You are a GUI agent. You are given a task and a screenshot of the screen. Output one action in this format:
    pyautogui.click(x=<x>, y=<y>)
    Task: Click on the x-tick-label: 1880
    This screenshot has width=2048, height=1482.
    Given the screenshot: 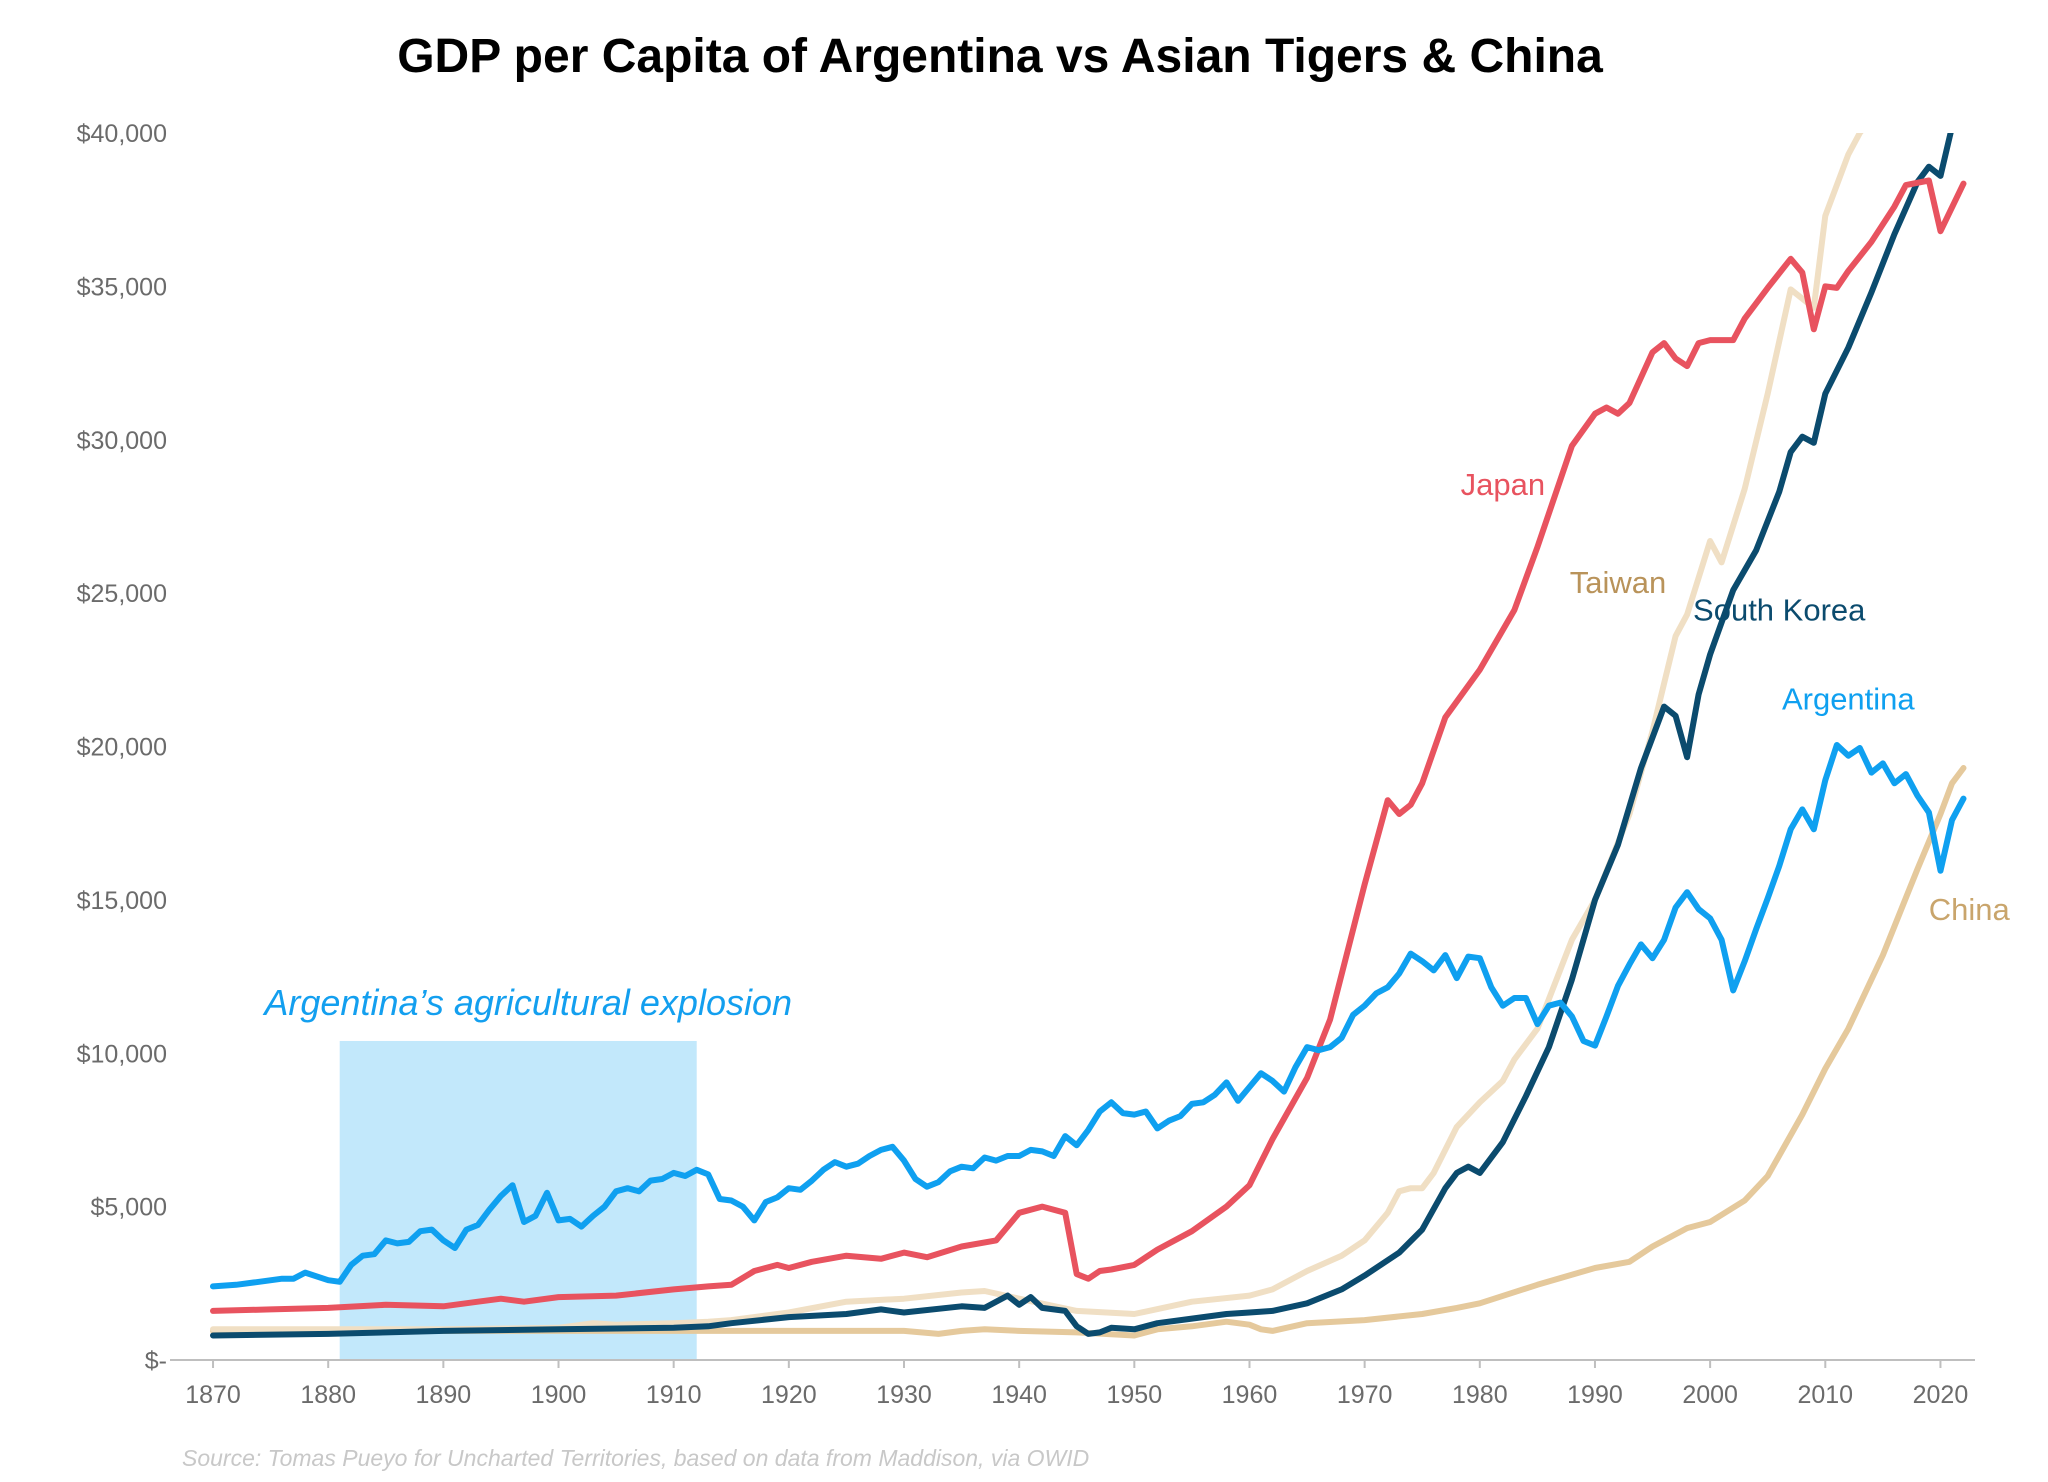 What is the action you would take?
    pyautogui.click(x=328, y=1395)
    